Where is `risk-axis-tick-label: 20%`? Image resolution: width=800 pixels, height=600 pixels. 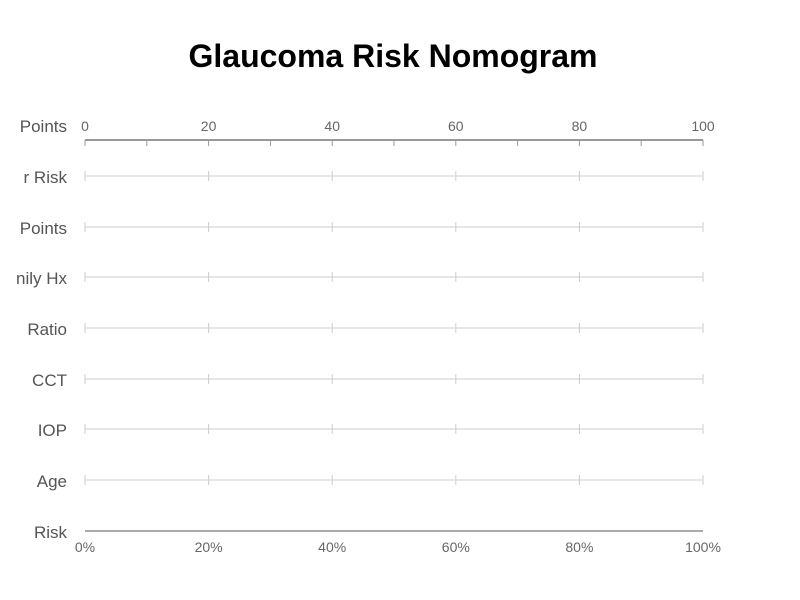 risk-axis-tick-label: 20% is located at coordinates (209, 547).